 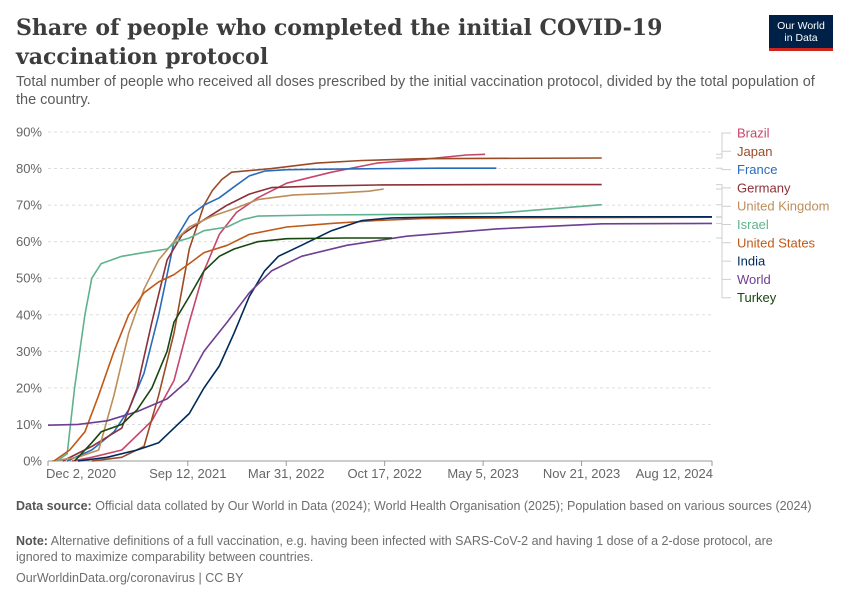 I want to click on legend-label-united-states: United States, so click(x=776, y=242).